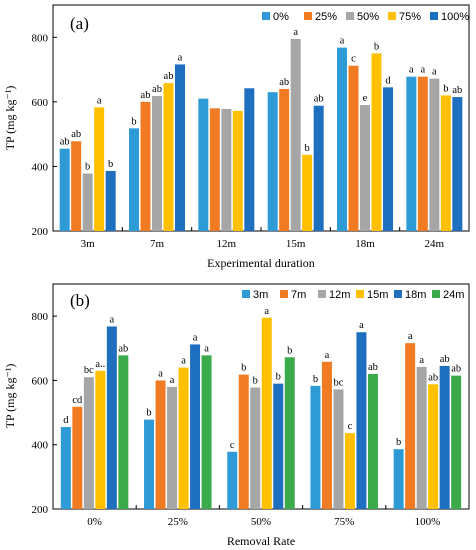 The image size is (476, 550). What do you see at coordinates (77, 400) in the screenshot?
I see `significance-label: cd` at bounding box center [77, 400].